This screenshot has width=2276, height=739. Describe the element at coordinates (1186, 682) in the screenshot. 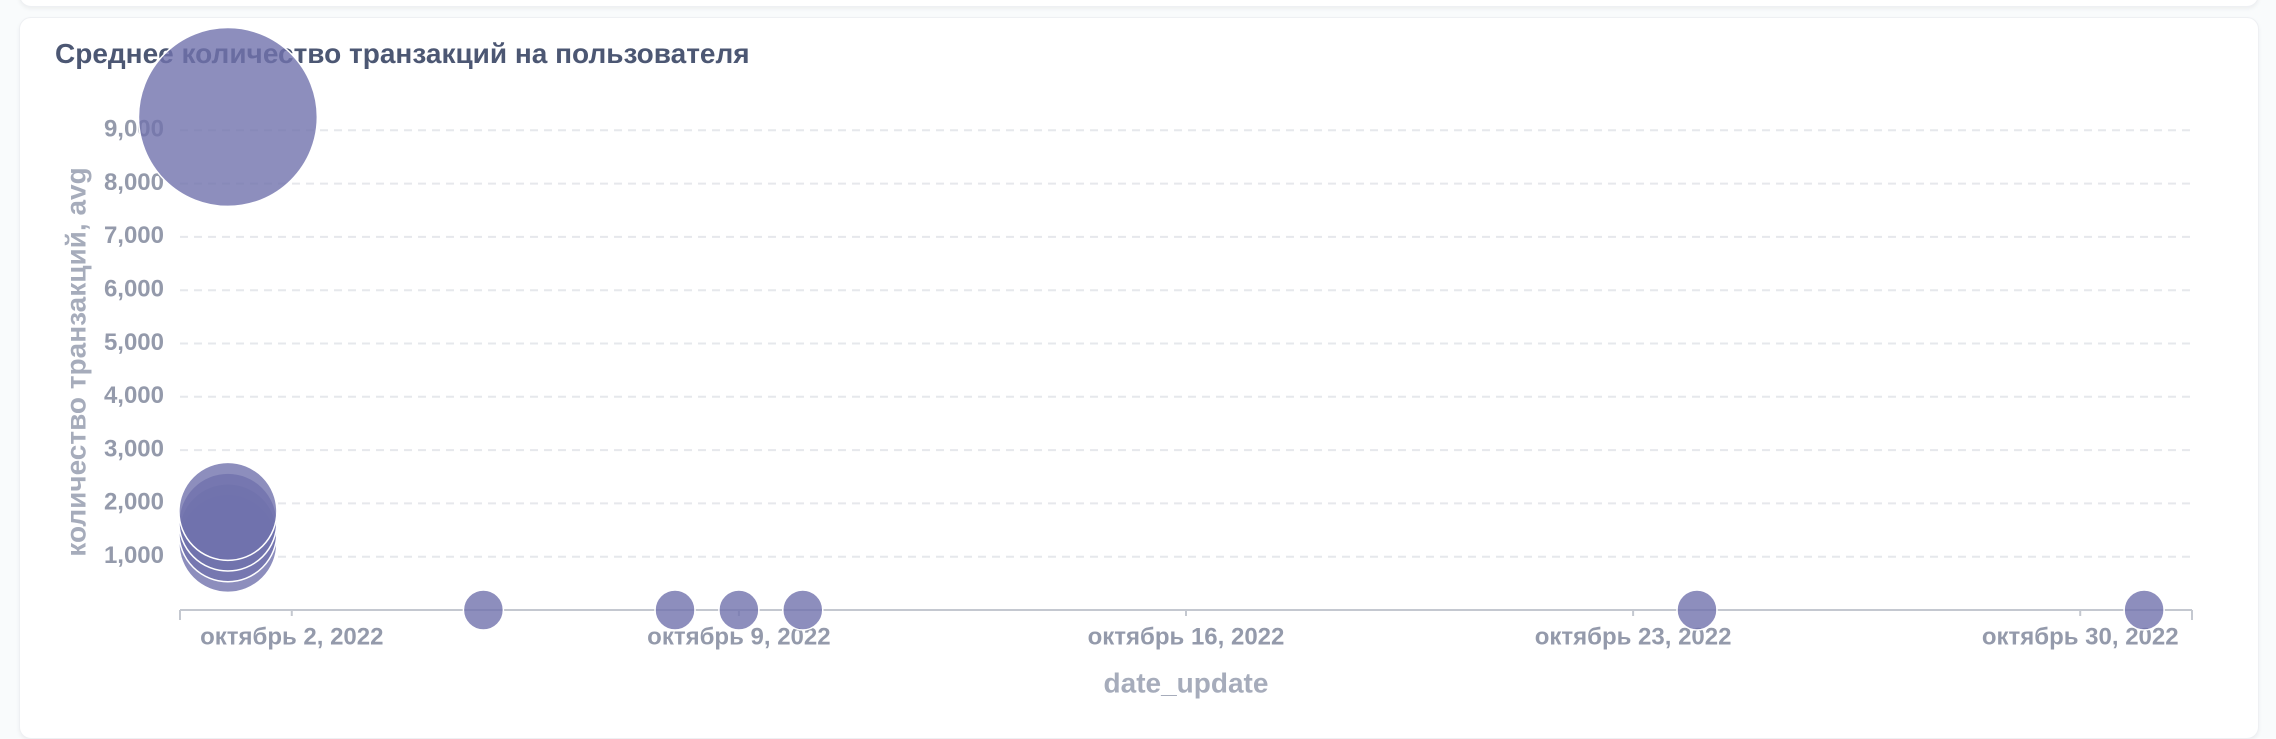

I see `x-axis-title: date_update` at that location.